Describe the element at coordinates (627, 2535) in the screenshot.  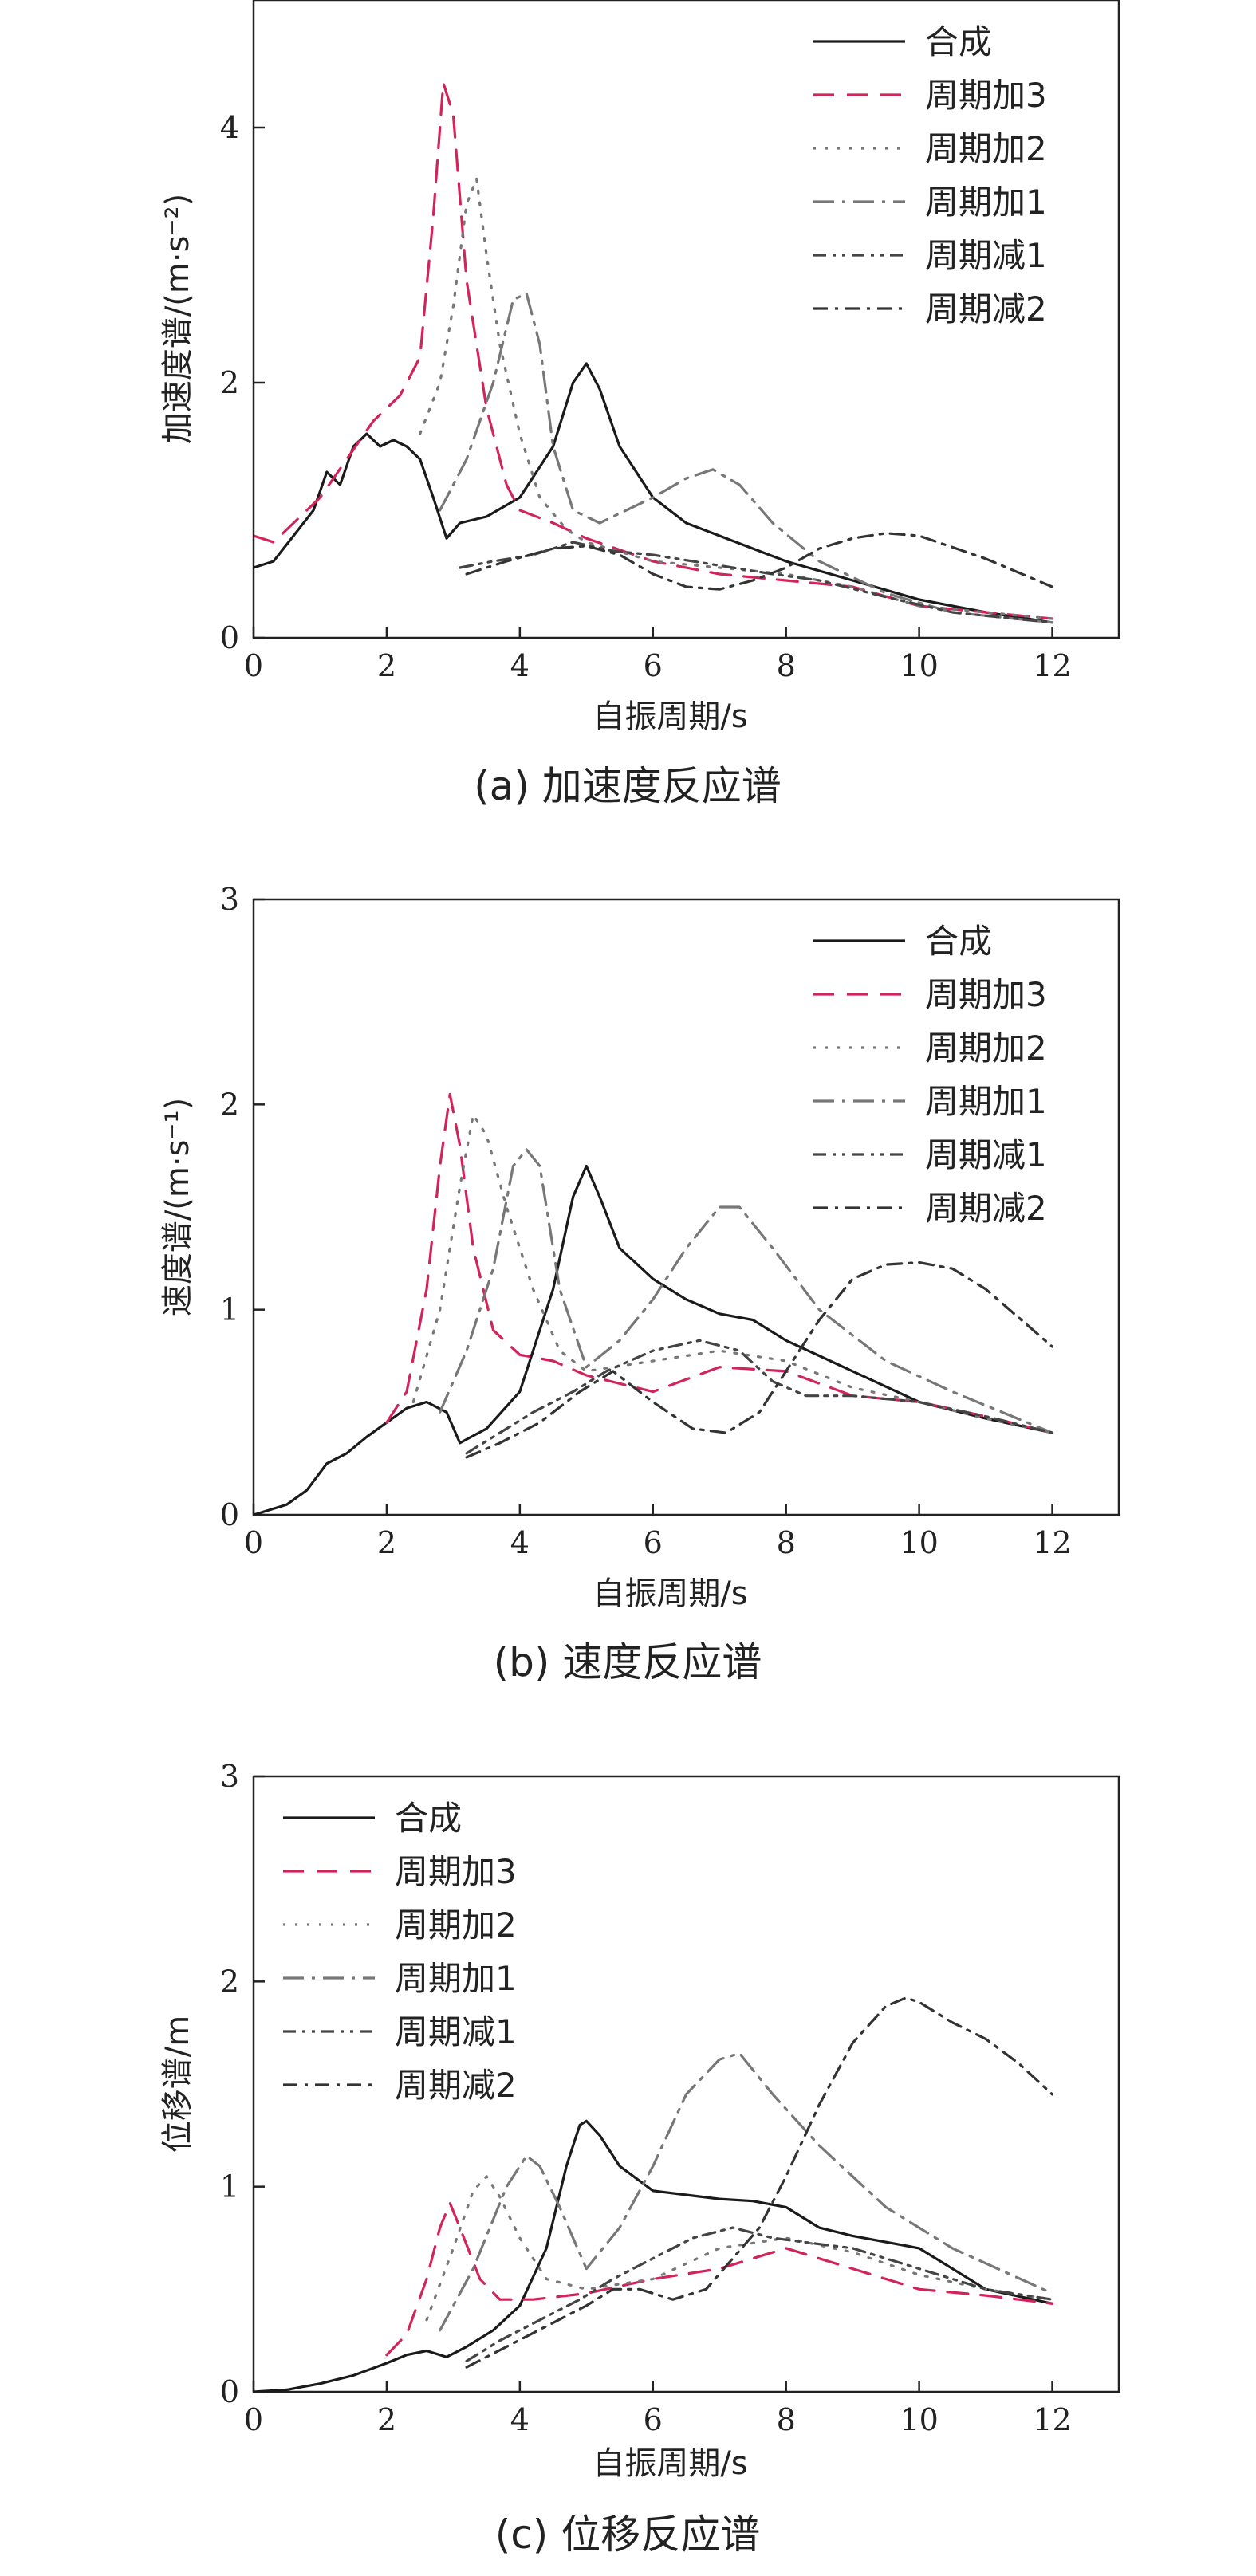
I see `panel-caption: (c) 位移反应谱` at that location.